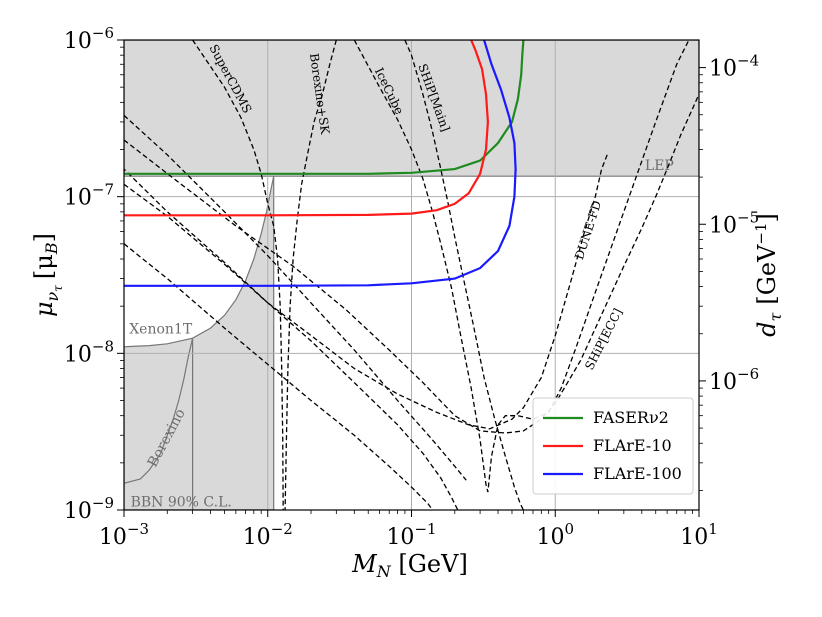 This screenshot has width=822, height=617. Describe the element at coordinates (603, 339) in the screenshot. I see `curve-label-ship-ecc: SHiP[ECC]` at that location.